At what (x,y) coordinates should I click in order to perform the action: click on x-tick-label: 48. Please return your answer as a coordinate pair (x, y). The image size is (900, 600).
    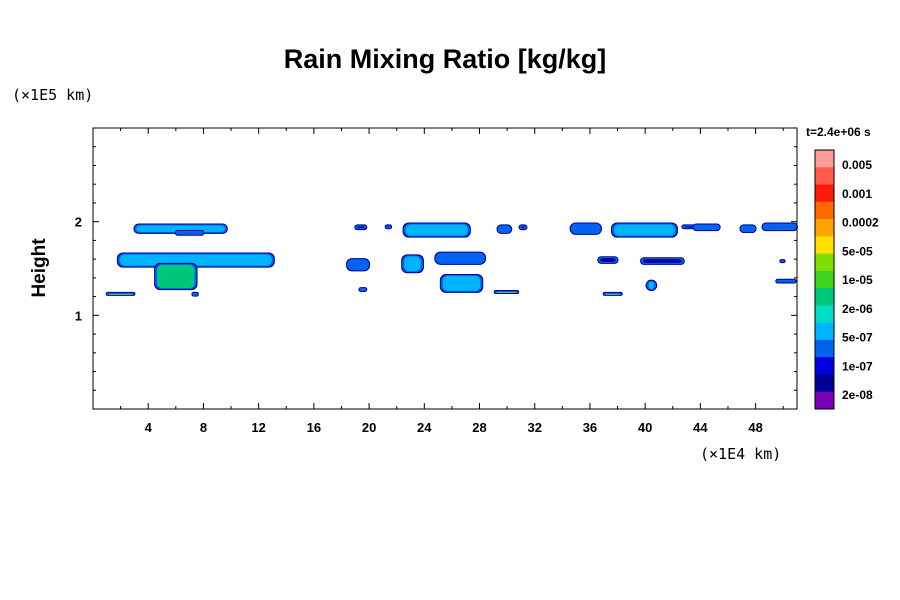
    Looking at the image, I should click on (755, 427).